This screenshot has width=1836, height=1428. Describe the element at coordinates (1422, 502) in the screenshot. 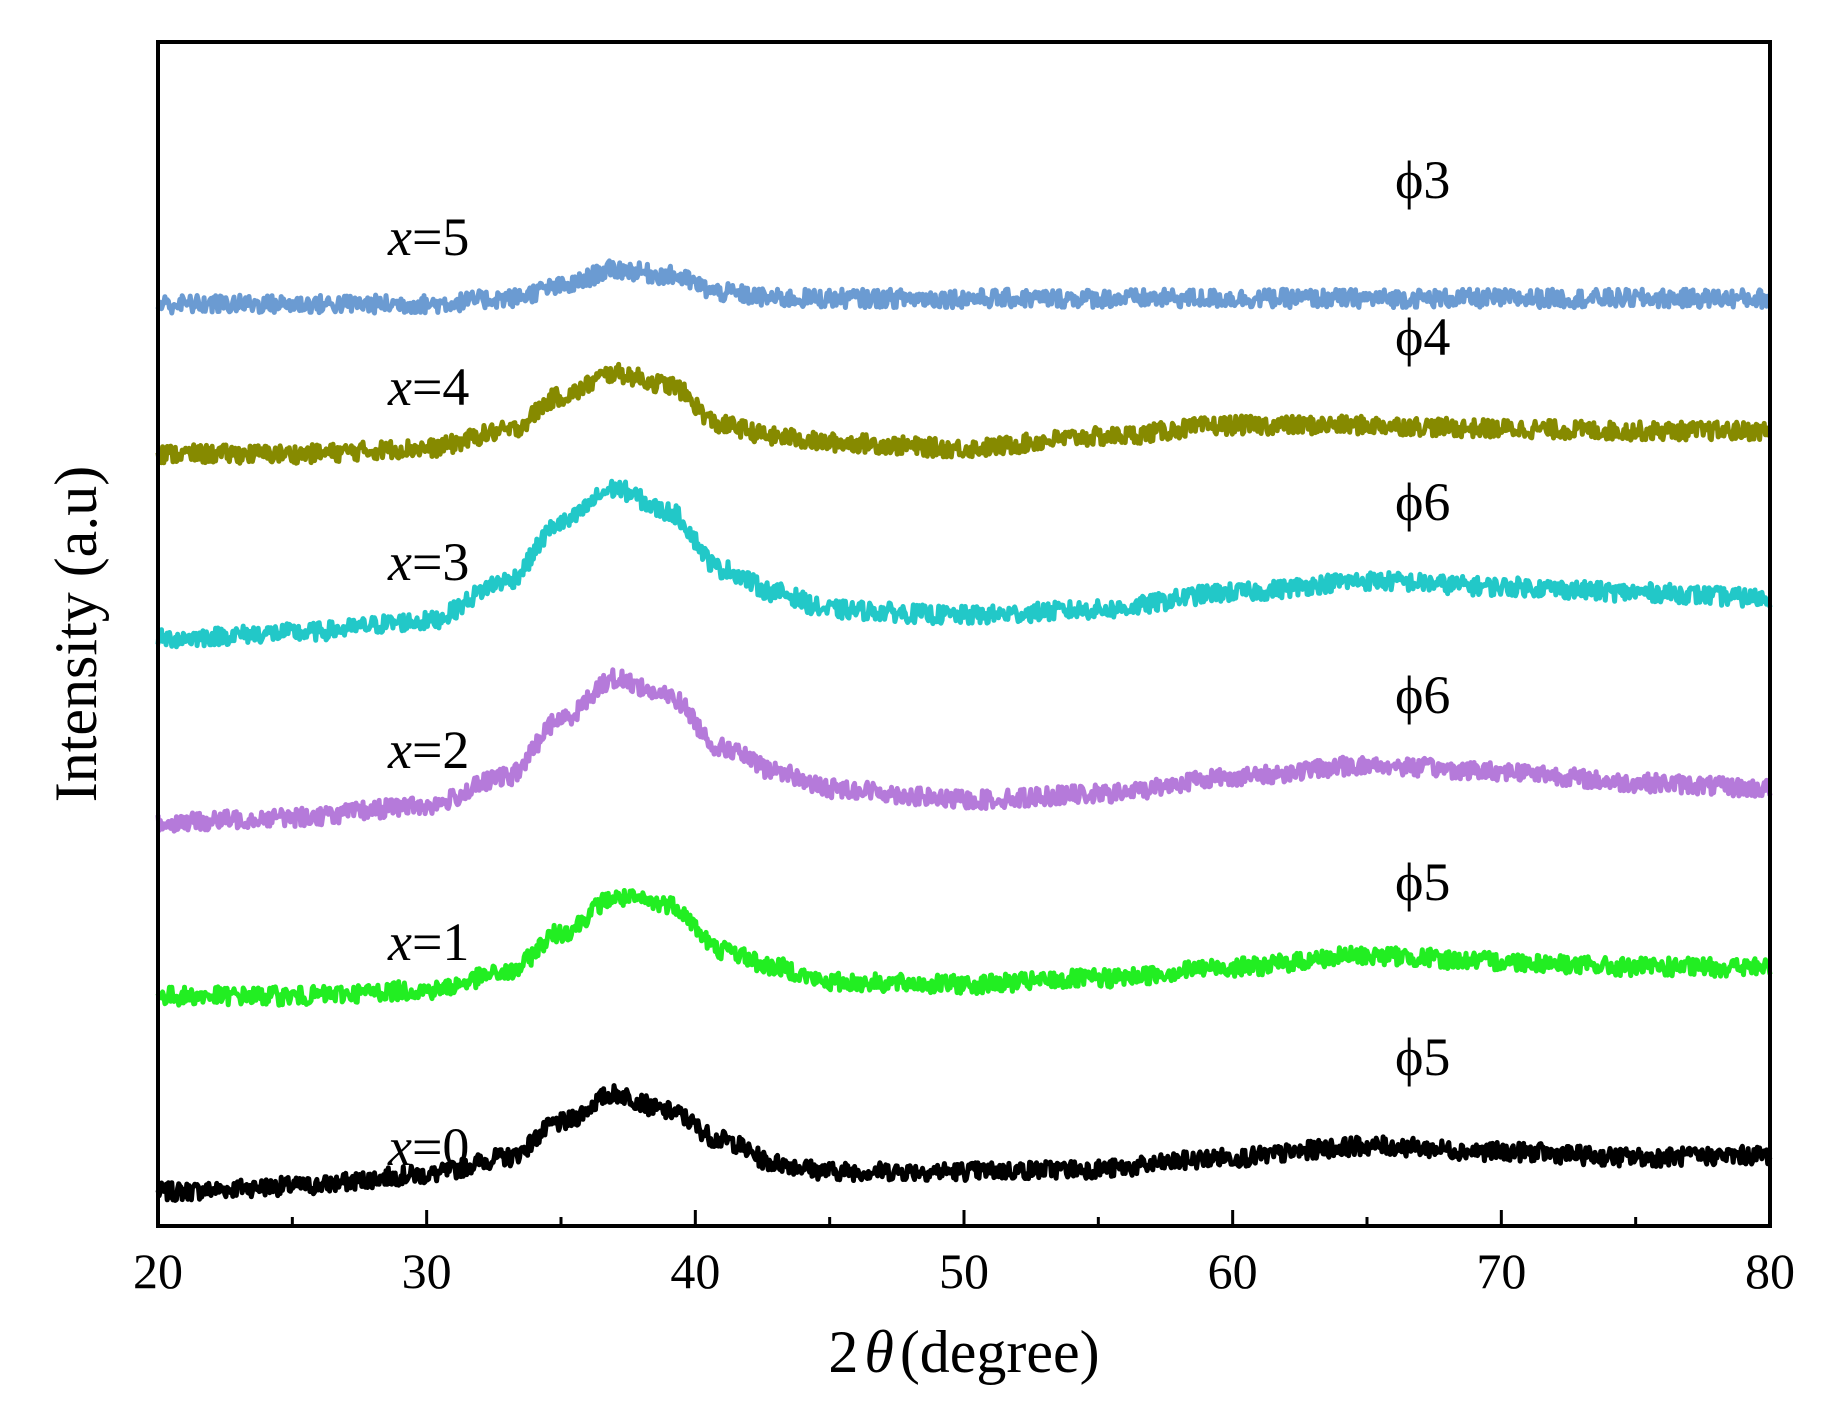

I see `phase-annotation-x3: ϕ6` at that location.